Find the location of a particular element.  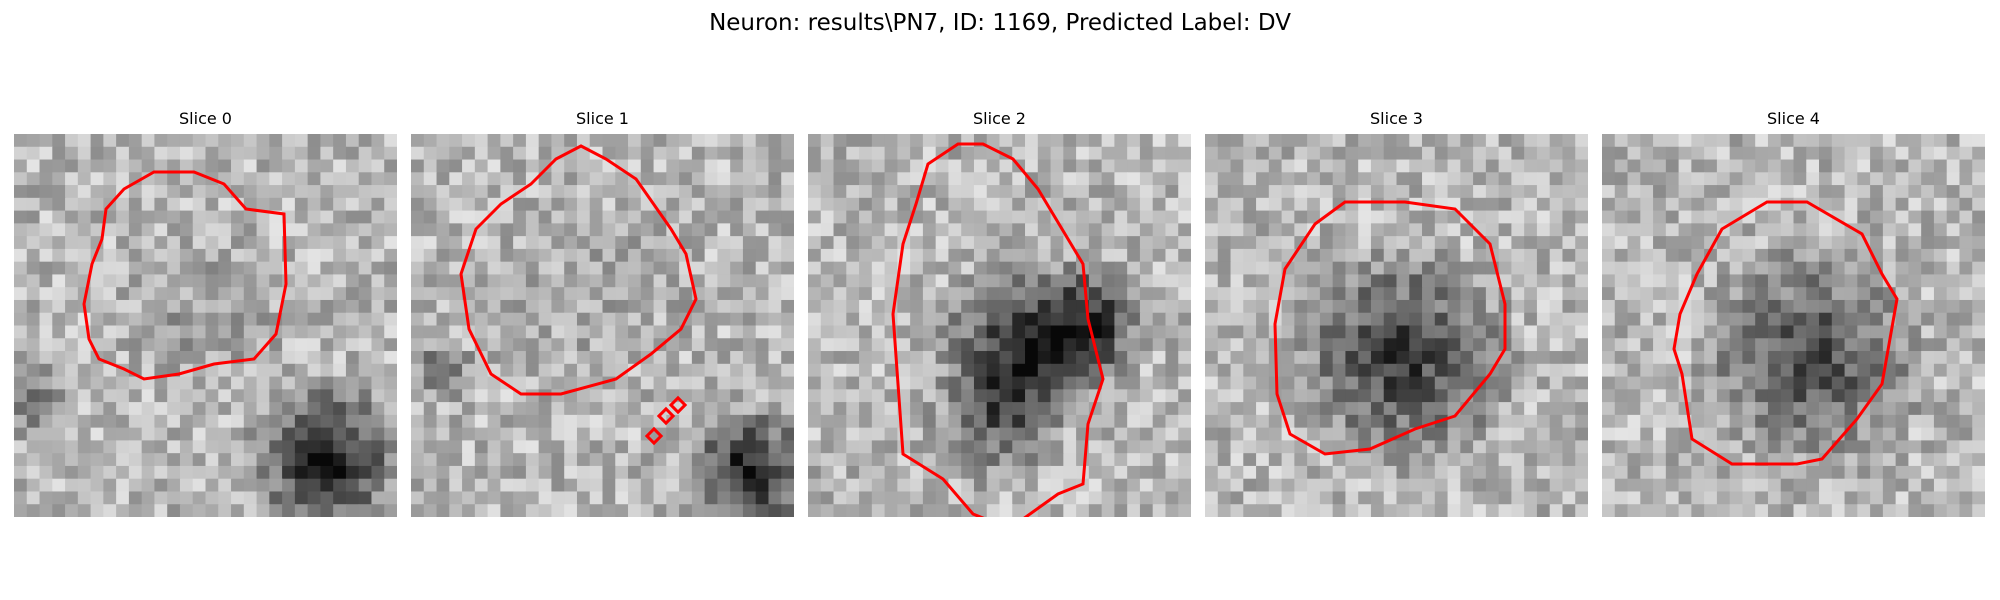

slice-4-title: Slice 4 is located at coordinates (1793, 118).